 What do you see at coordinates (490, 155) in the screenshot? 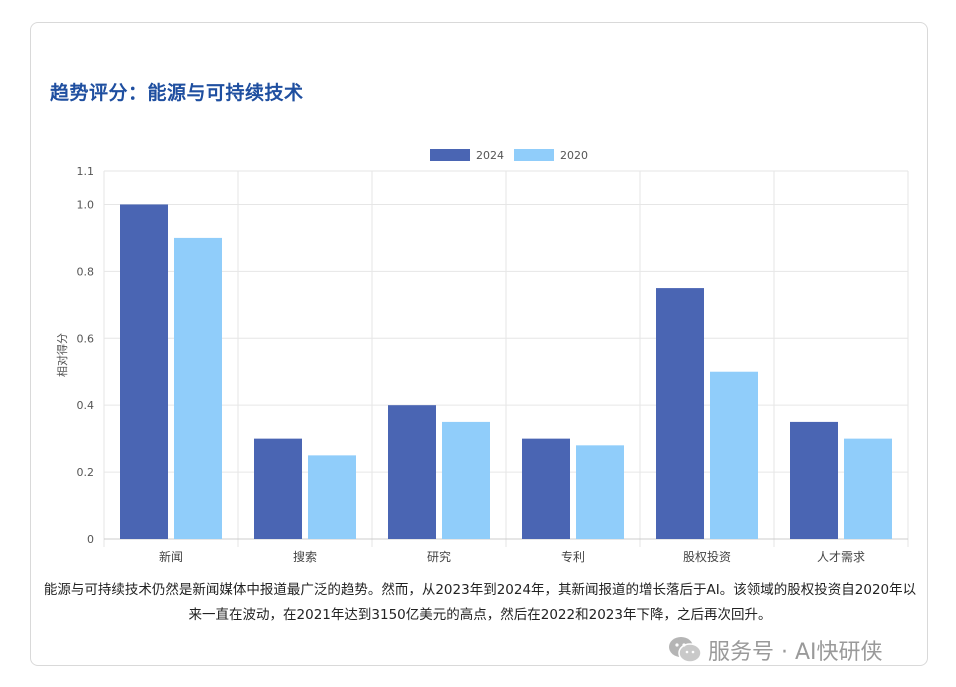
I see `legend-label: 2024` at bounding box center [490, 155].